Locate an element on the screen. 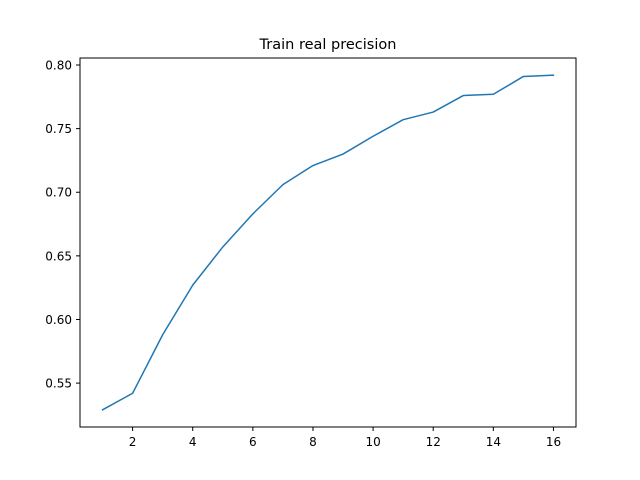 This screenshot has width=640, height=480. x-tick-label: 2 is located at coordinates (133, 442).